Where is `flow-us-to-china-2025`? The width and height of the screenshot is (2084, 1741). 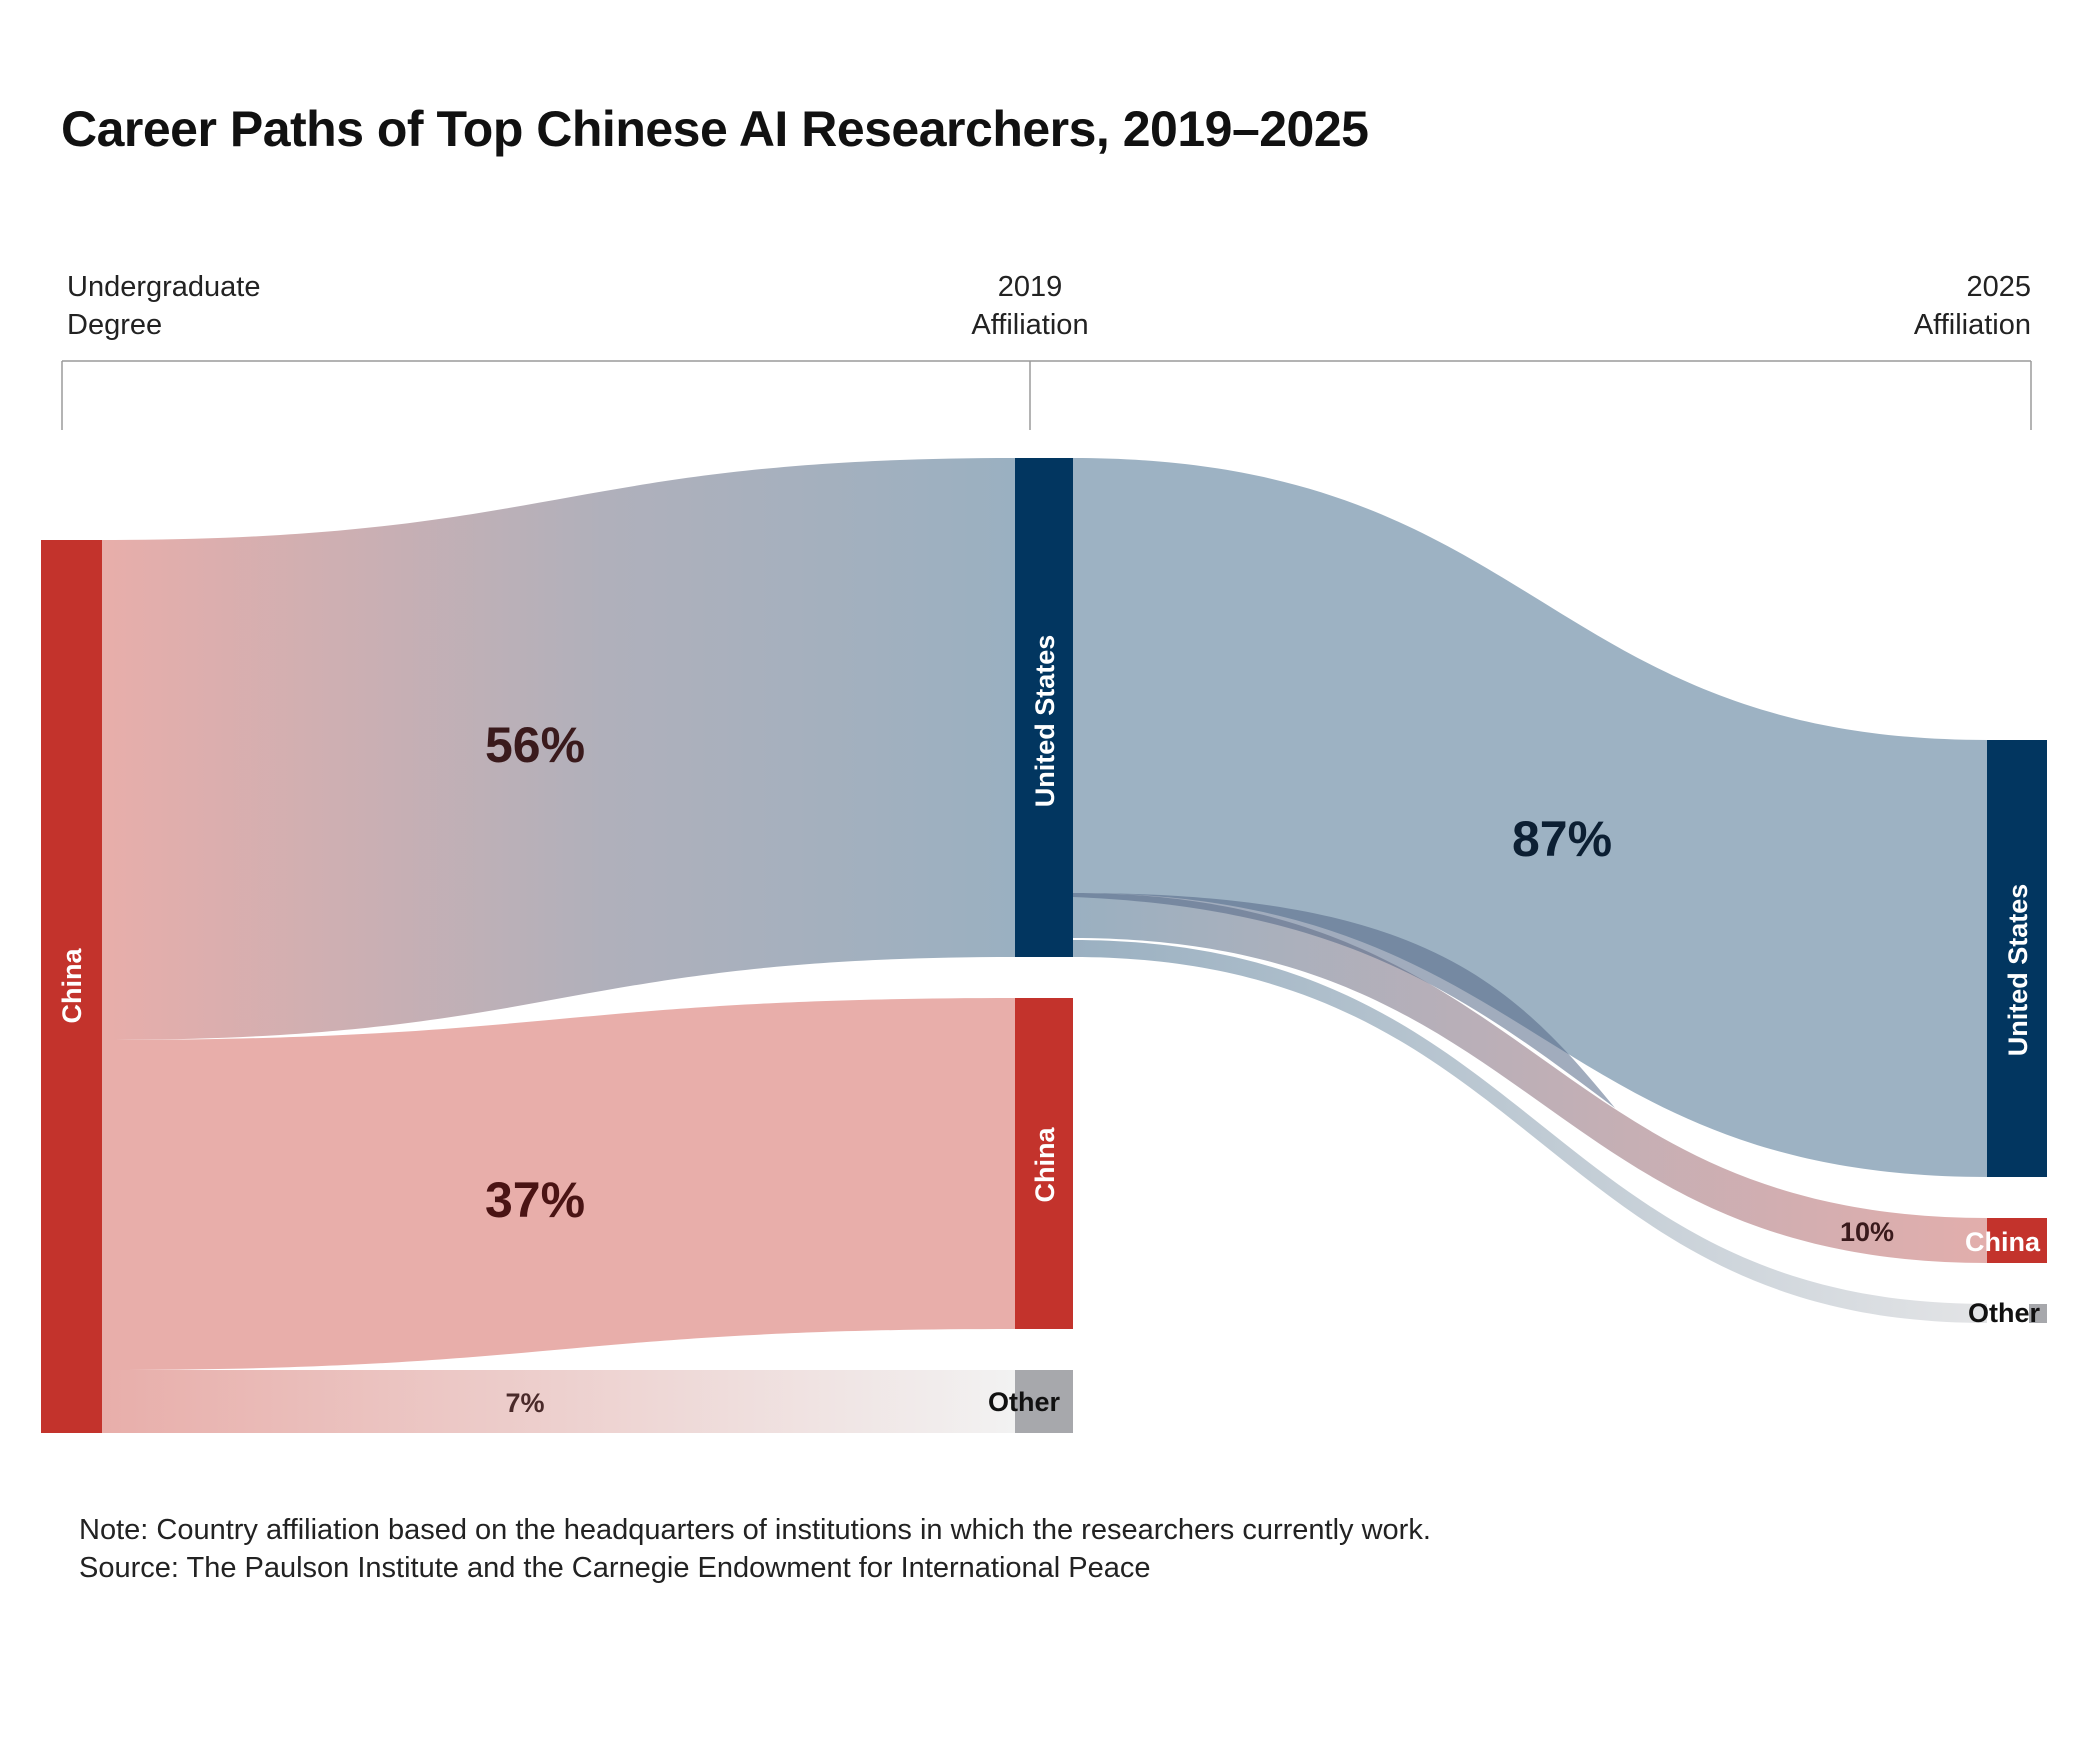
flow-us-to-china-2025 is located at coordinates (1530, 1078).